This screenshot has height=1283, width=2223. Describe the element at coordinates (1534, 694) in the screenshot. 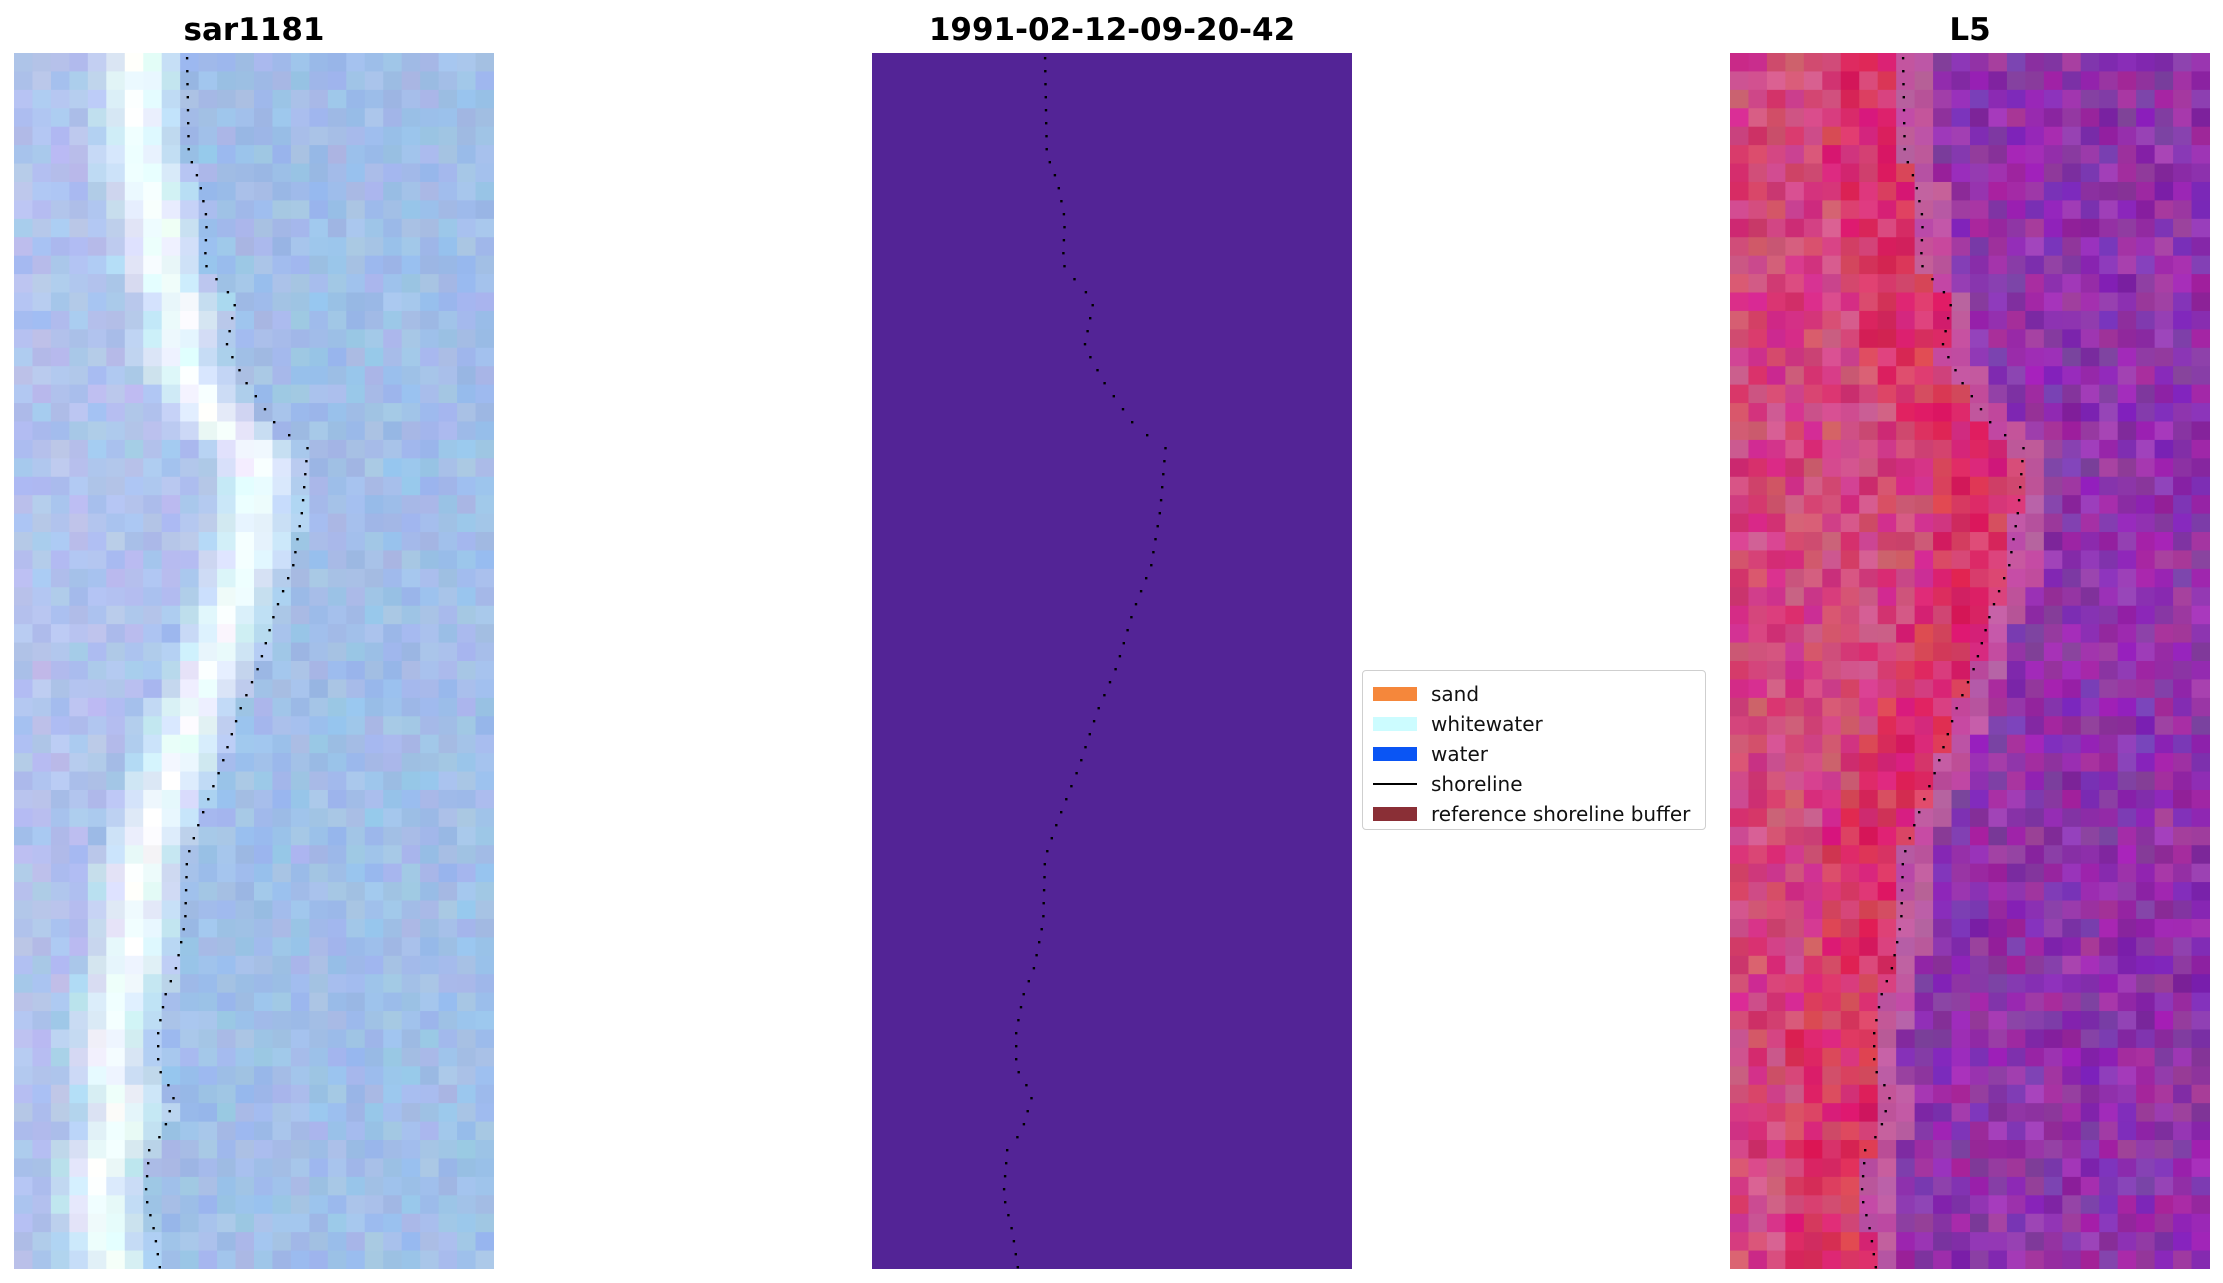

I see `legend-item-sand: sand` at that location.